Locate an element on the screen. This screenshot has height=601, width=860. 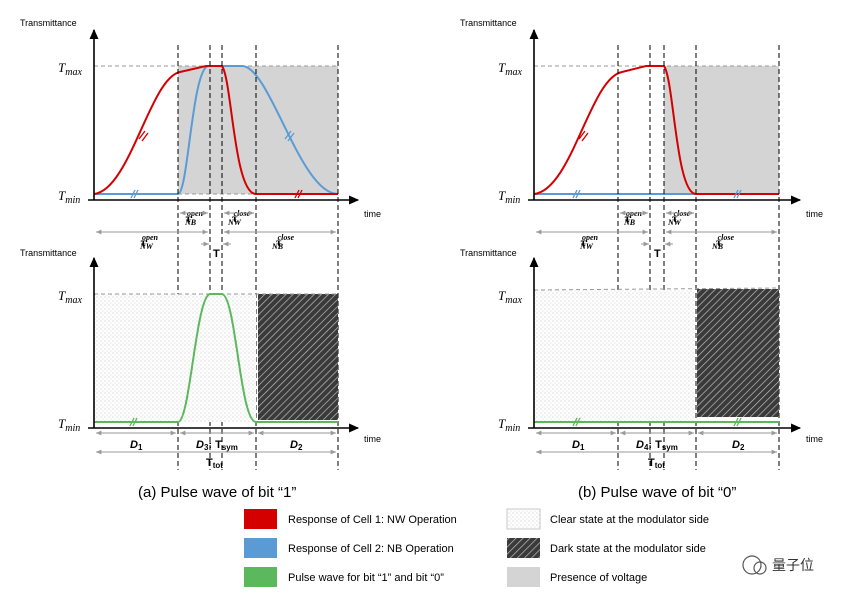
legend-nw: Response of Cell 1: NW Operation is located at coordinates (372, 520).